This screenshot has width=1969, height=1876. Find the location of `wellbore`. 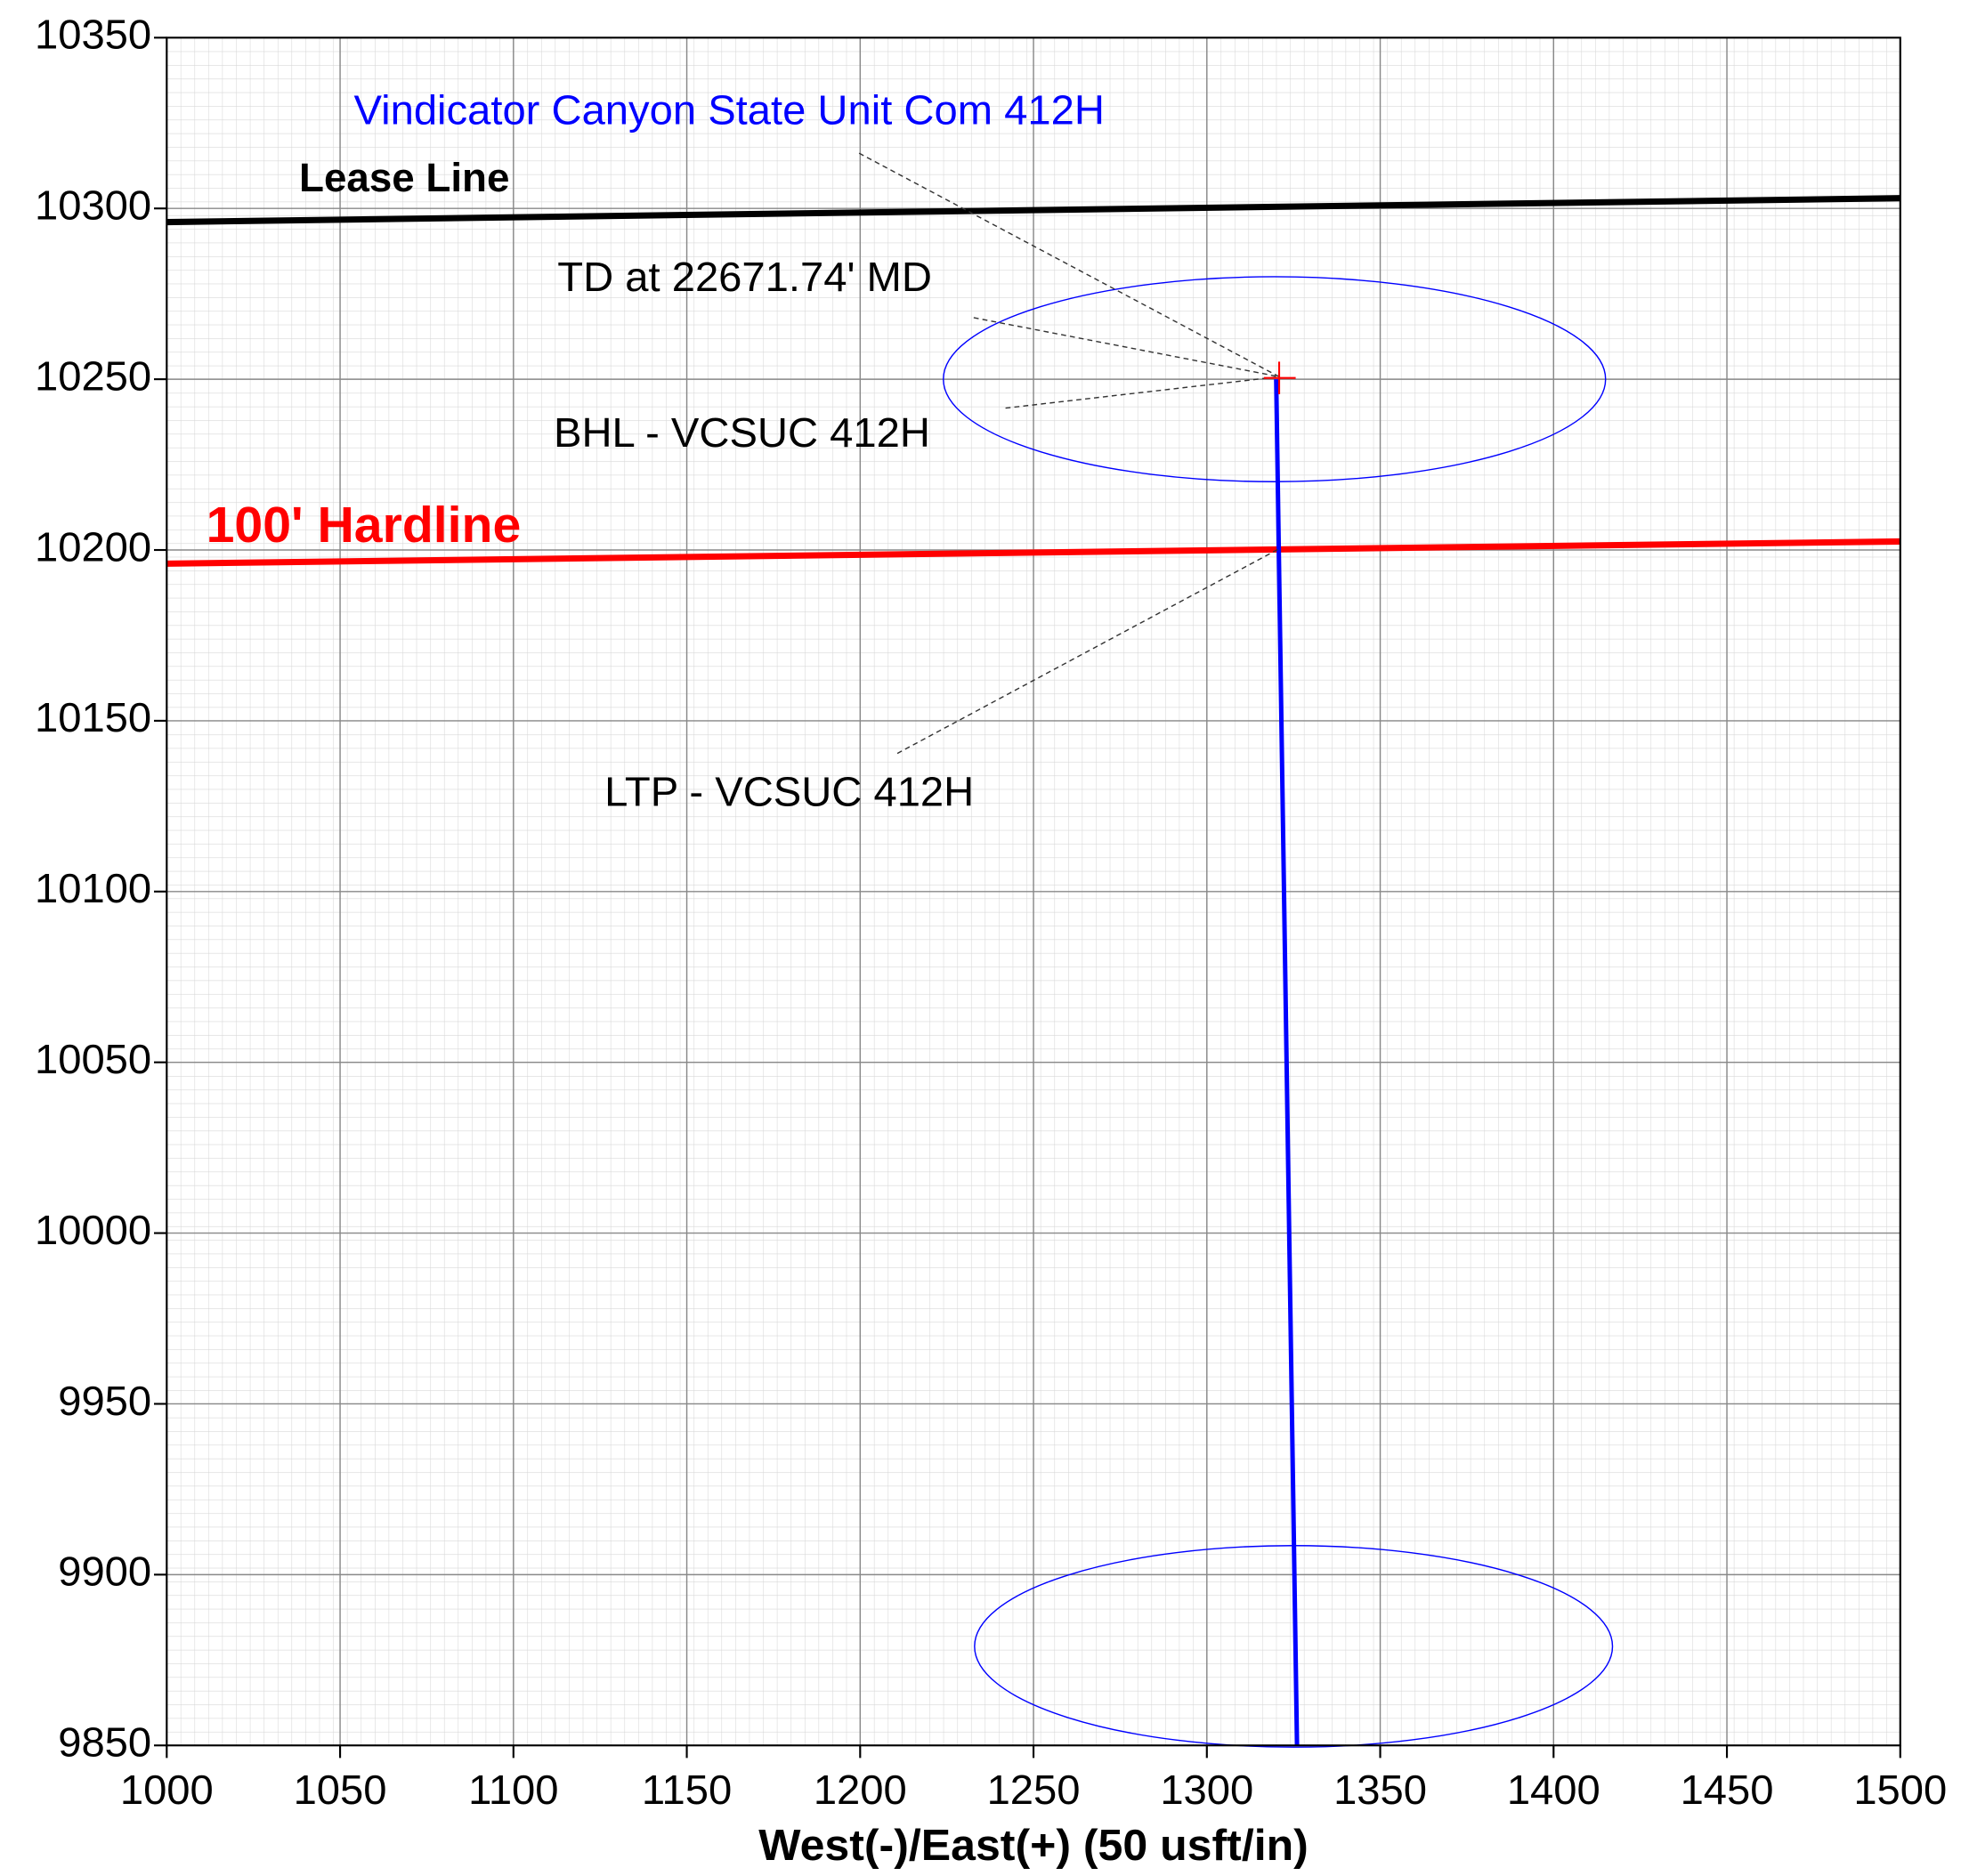

wellbore is located at coordinates (1287, 1062).